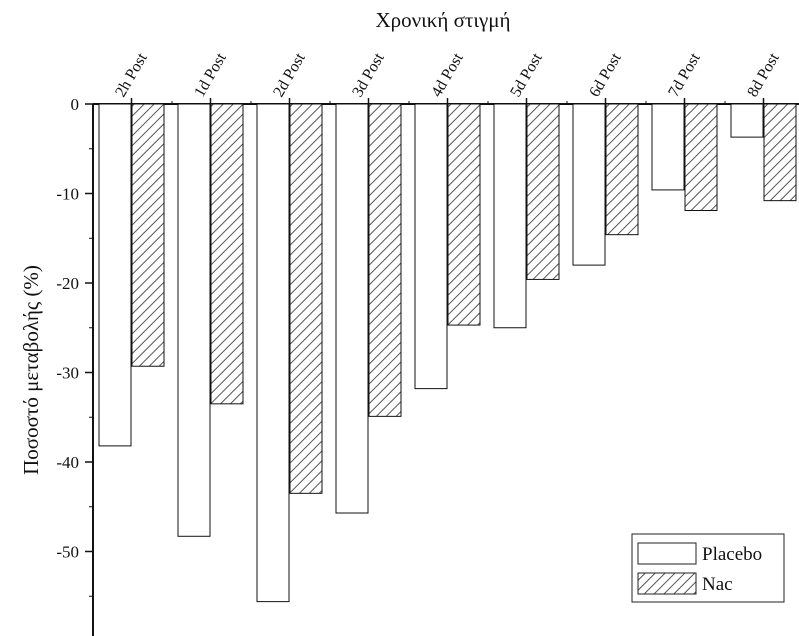 The width and height of the screenshot is (799, 636). Describe the element at coordinates (708, 568) in the screenshot. I see `legend: Placebo Nac` at that location.